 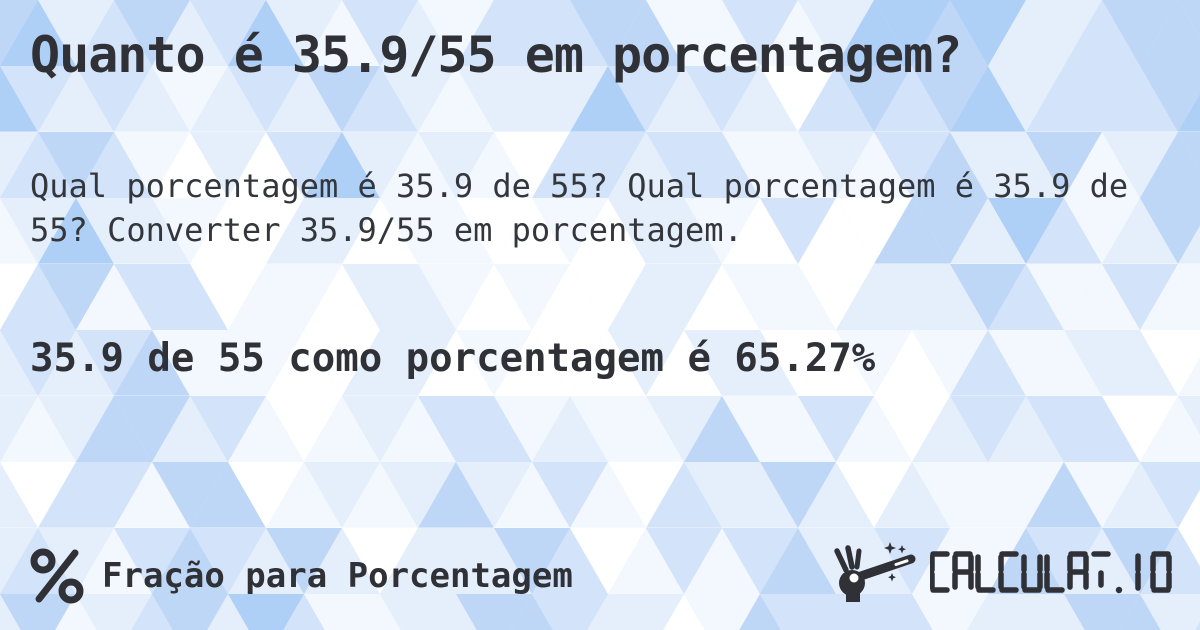 What do you see at coordinates (337, 576) in the screenshot?
I see `category-label: Fração para Porcentagem` at bounding box center [337, 576].